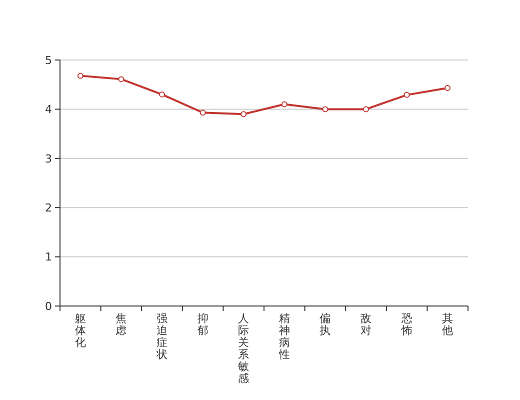 The width and height of the screenshot is (520, 400). I want to click on y-tick-label: 3, so click(48, 159).